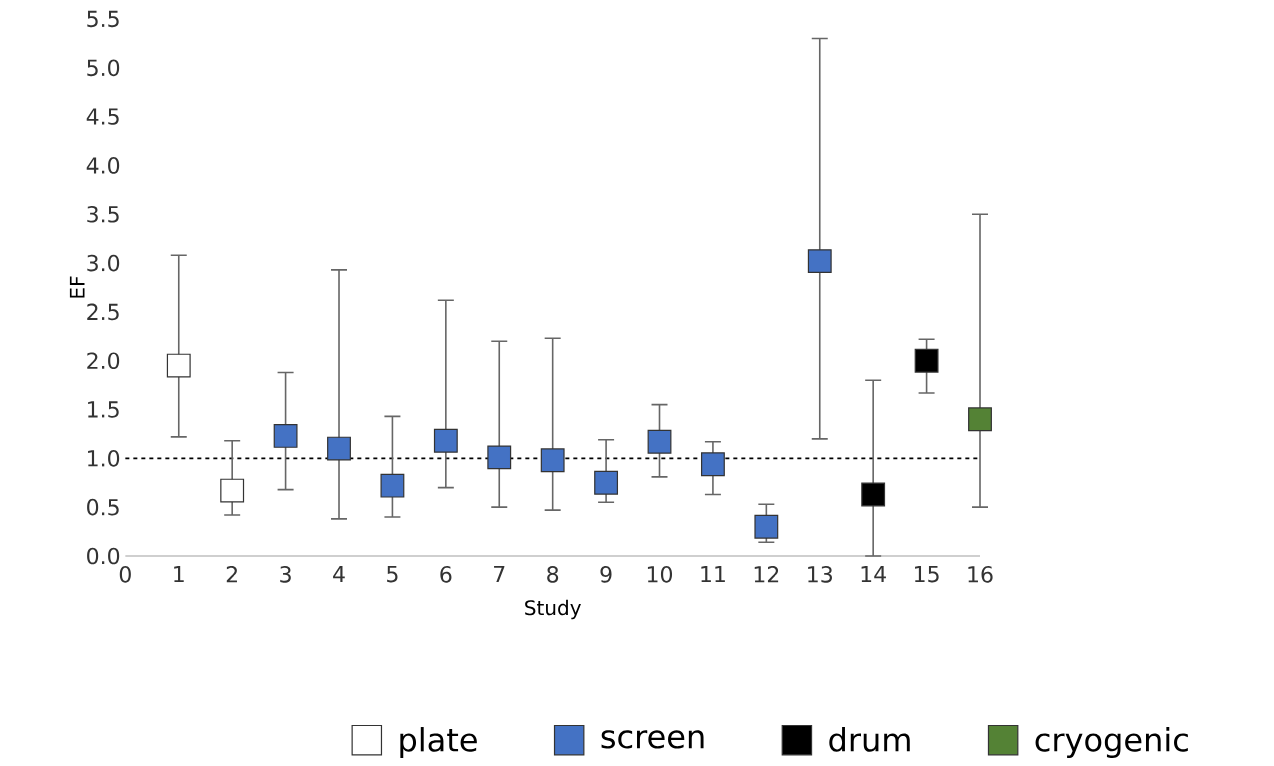  I want to click on x-tick-label: 4, so click(339, 574).